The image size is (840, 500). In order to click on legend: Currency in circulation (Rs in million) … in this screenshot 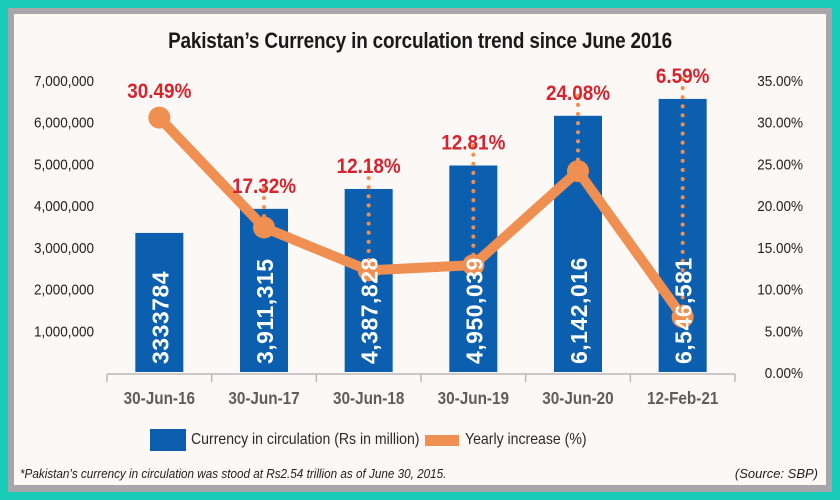, I will do `click(376, 440)`.